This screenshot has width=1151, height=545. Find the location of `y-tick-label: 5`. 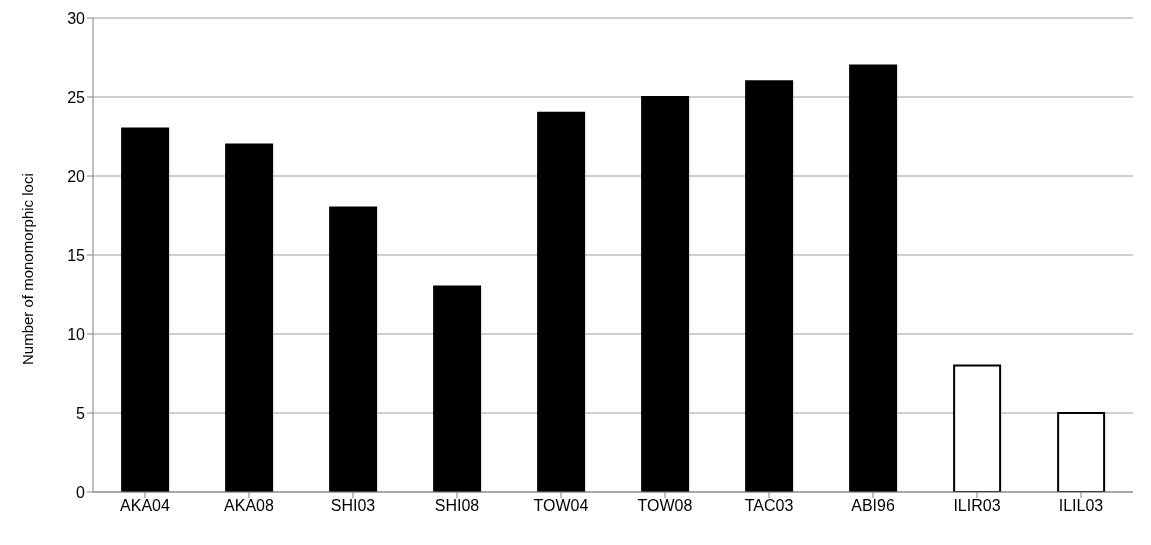

y-tick-label: 5 is located at coordinates (81, 413).